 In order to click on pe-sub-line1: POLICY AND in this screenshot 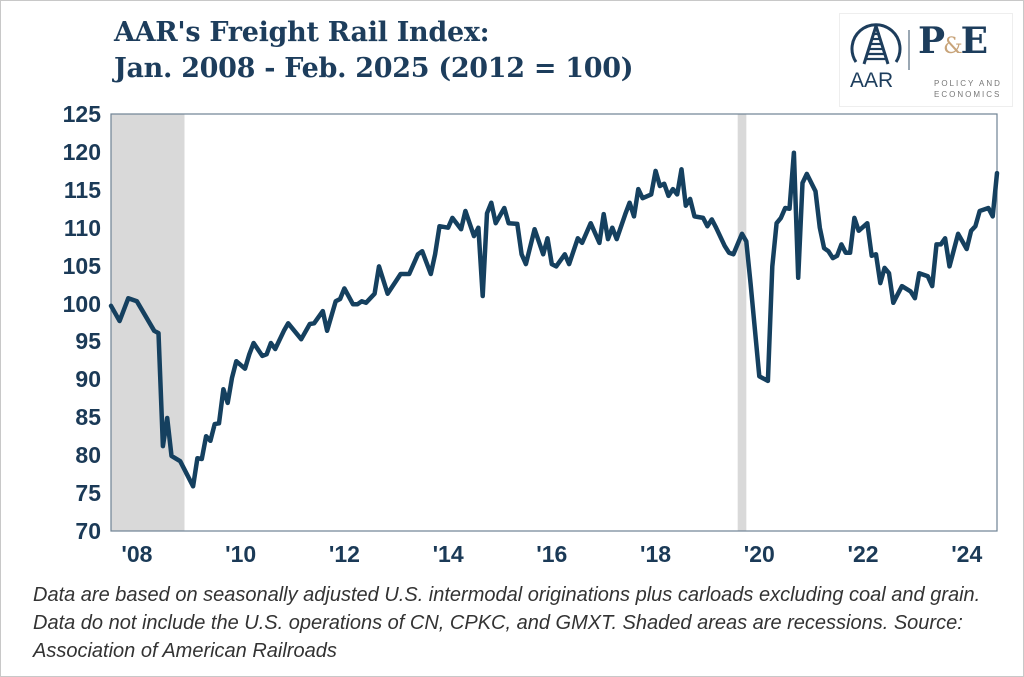, I will do `click(968, 83)`.